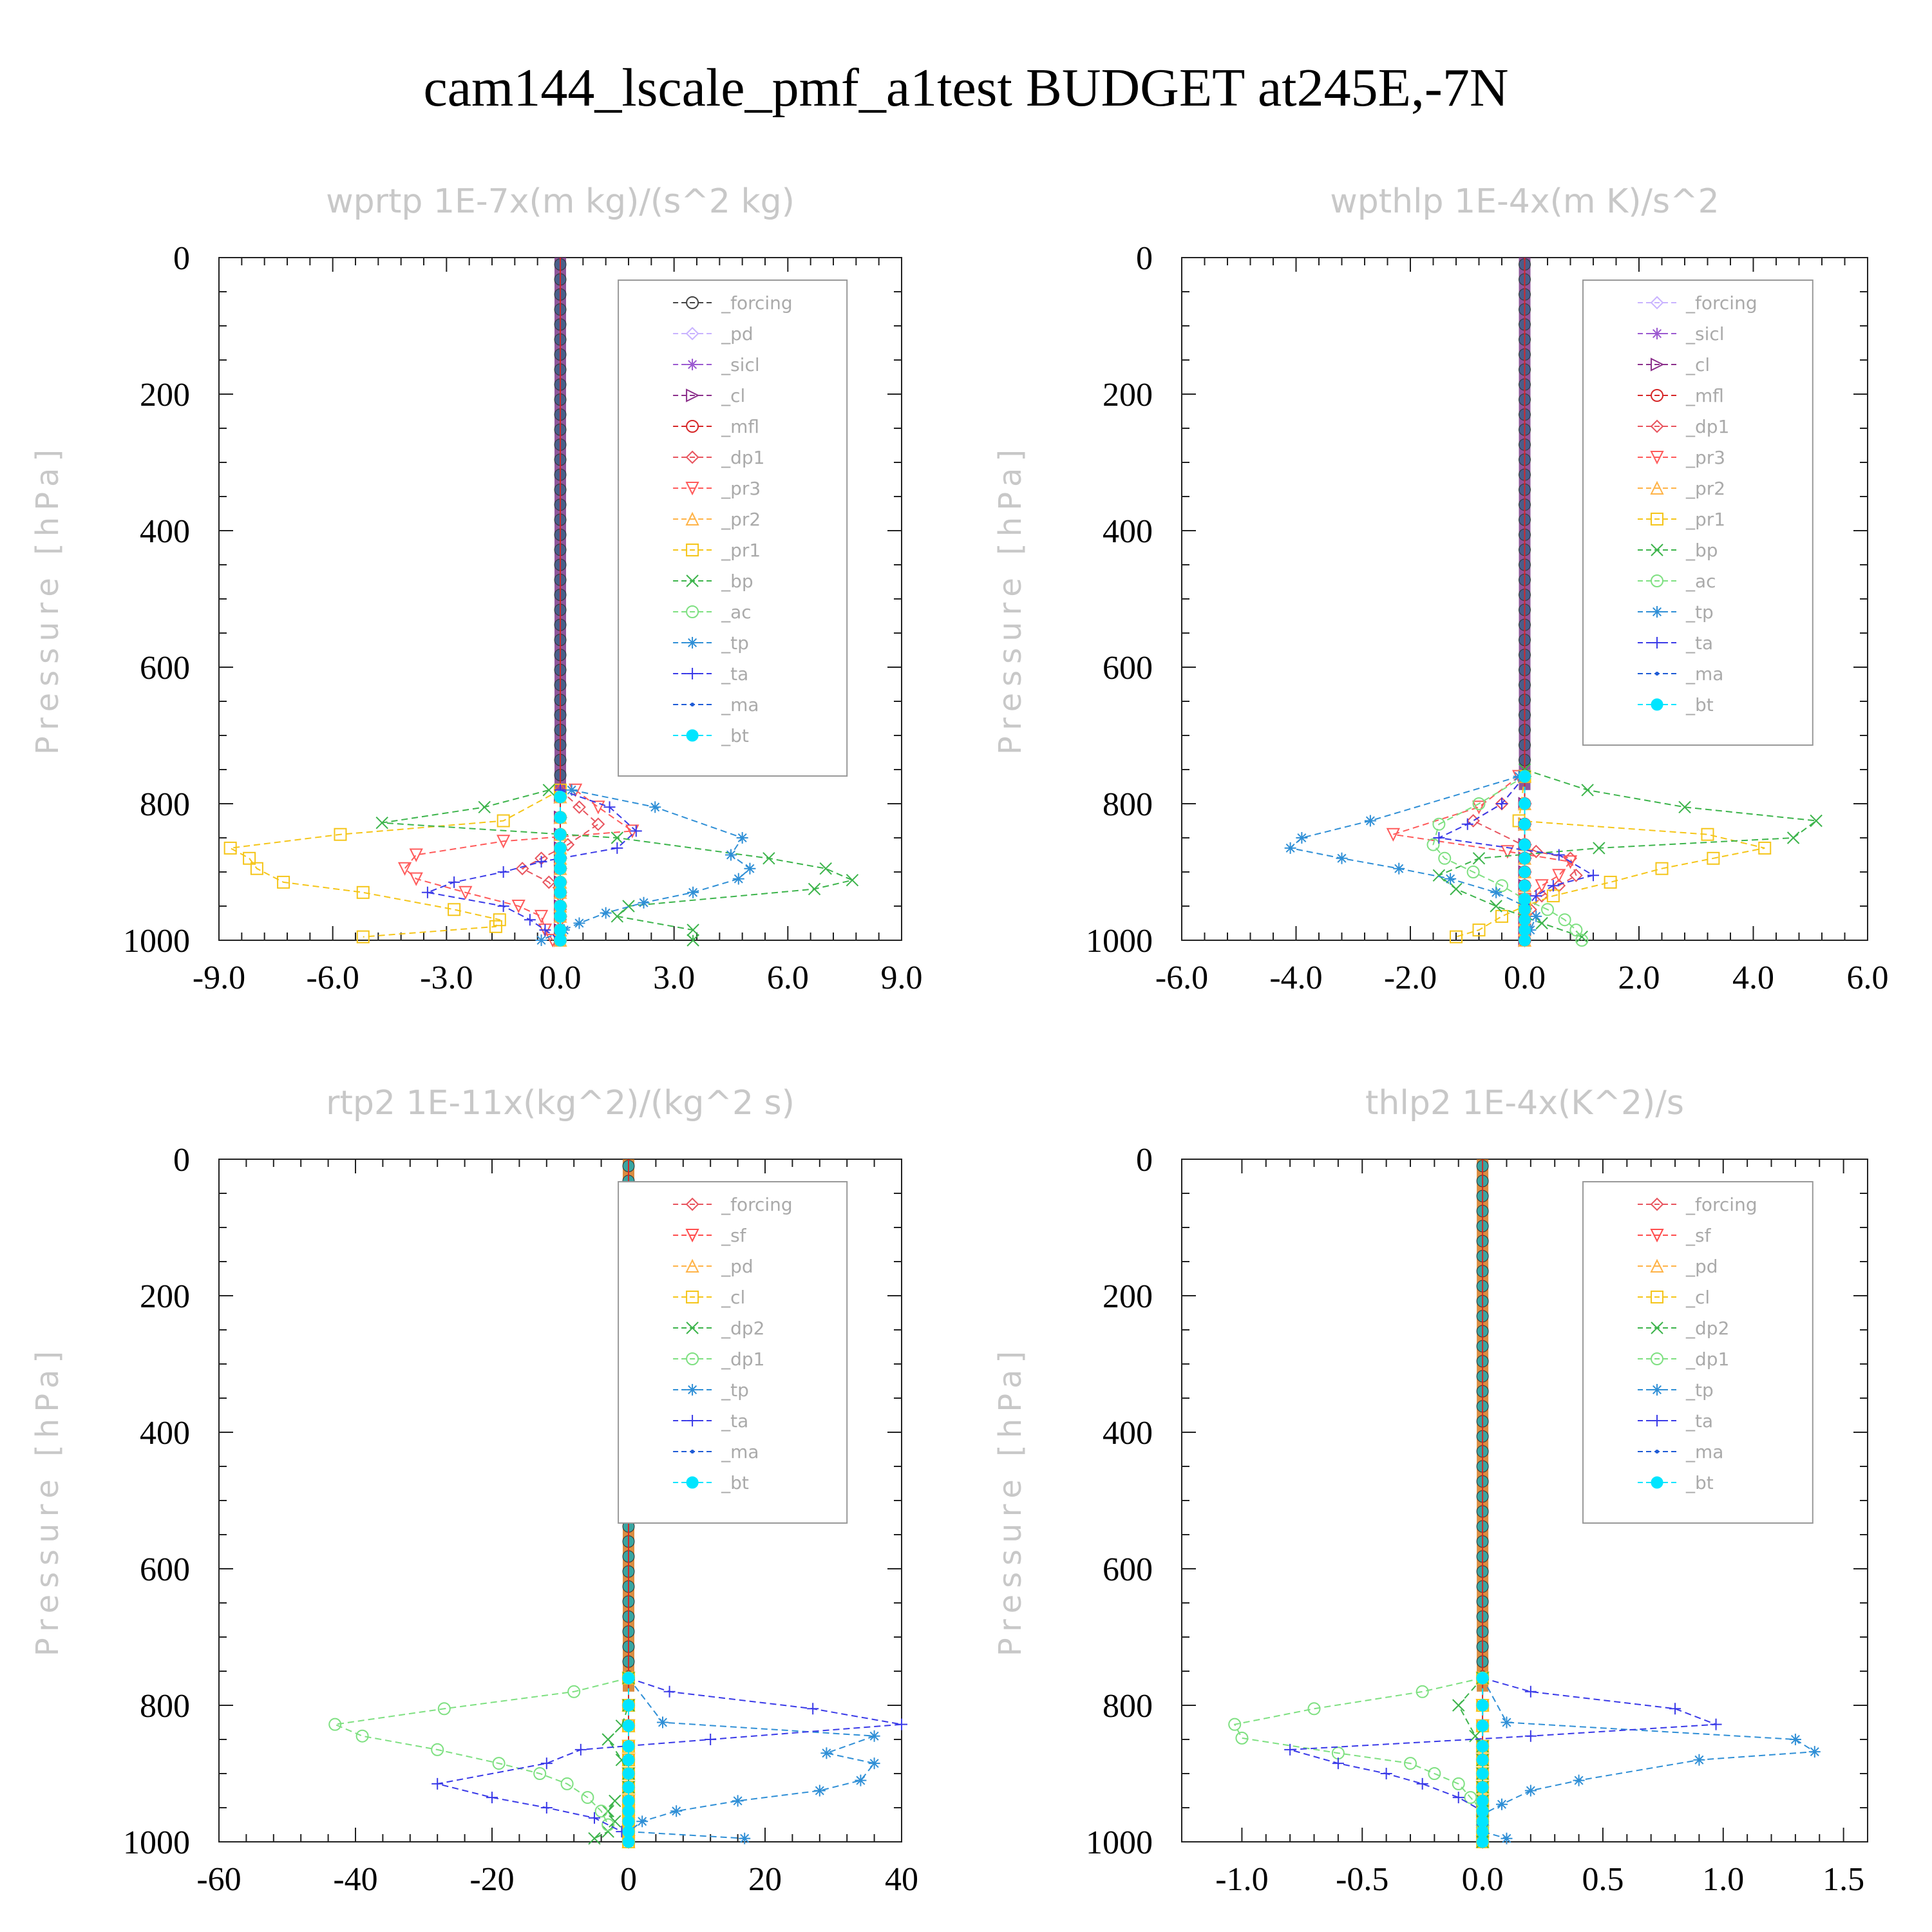 The width and height of the screenshot is (1932, 1932). Describe the element at coordinates (561, 978) in the screenshot. I see `x-tick-label: 0.0` at that location.